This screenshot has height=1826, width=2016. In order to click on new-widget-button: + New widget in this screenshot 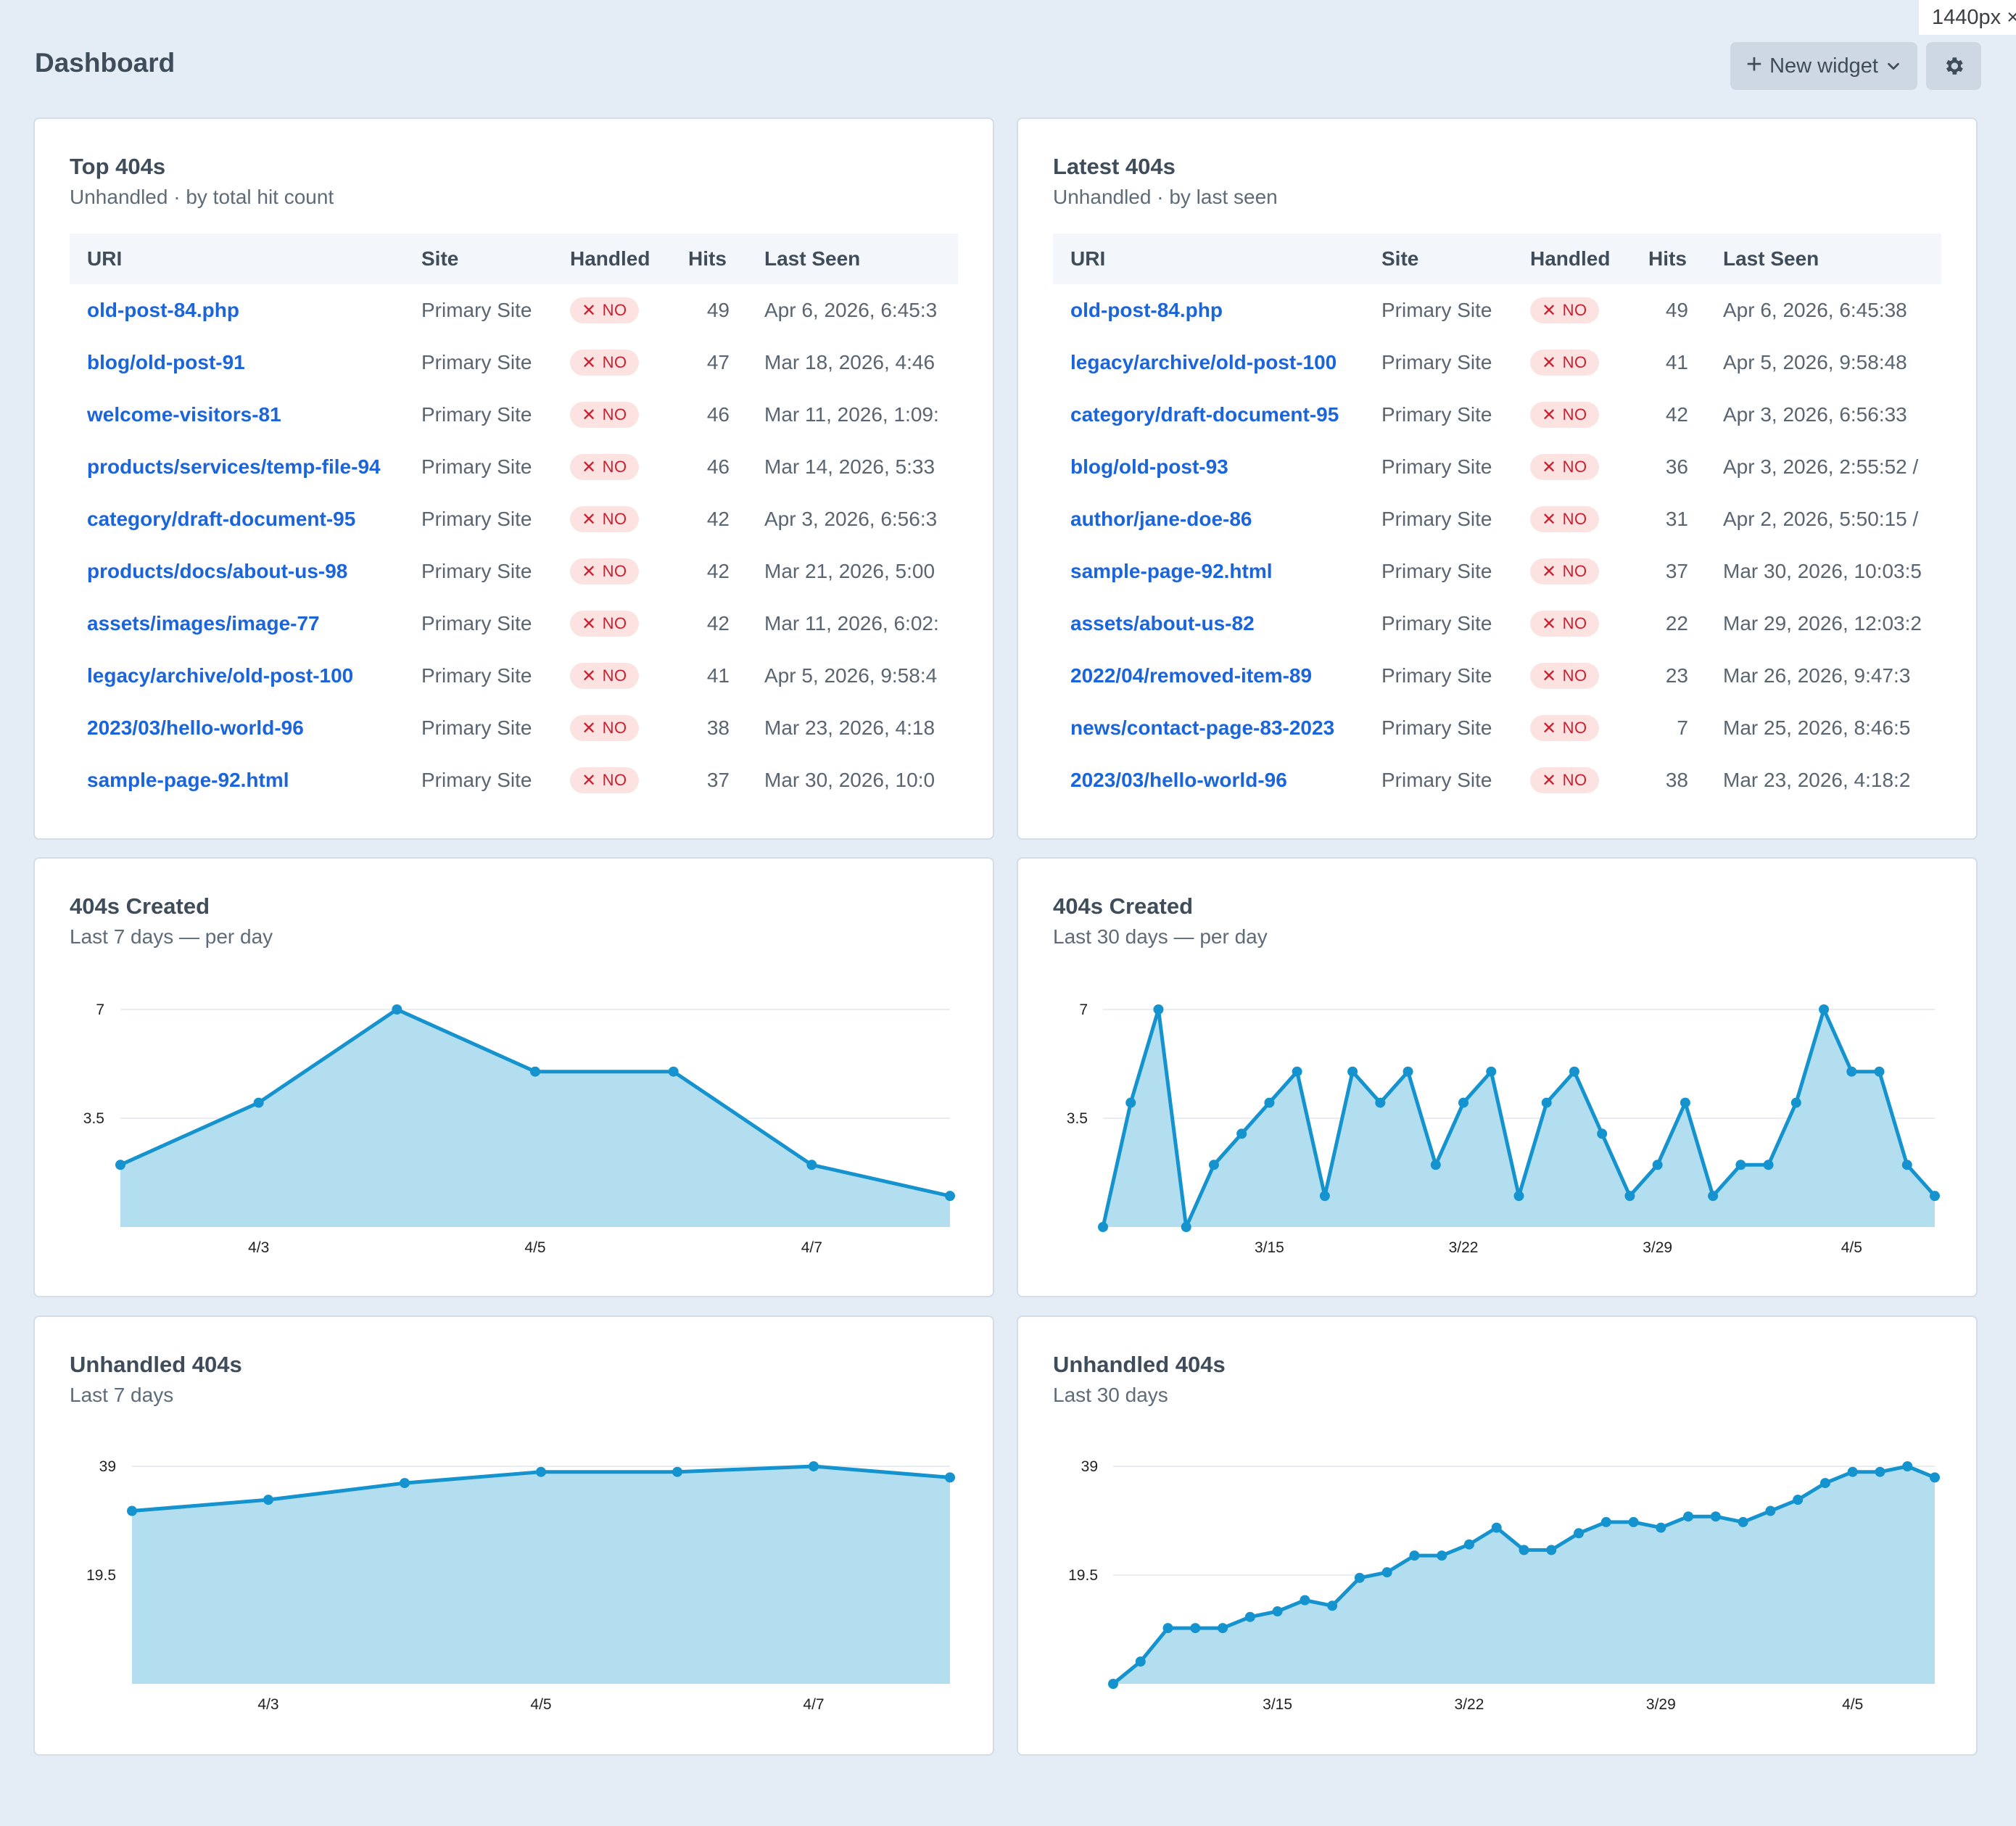, I will do `click(1823, 66)`.